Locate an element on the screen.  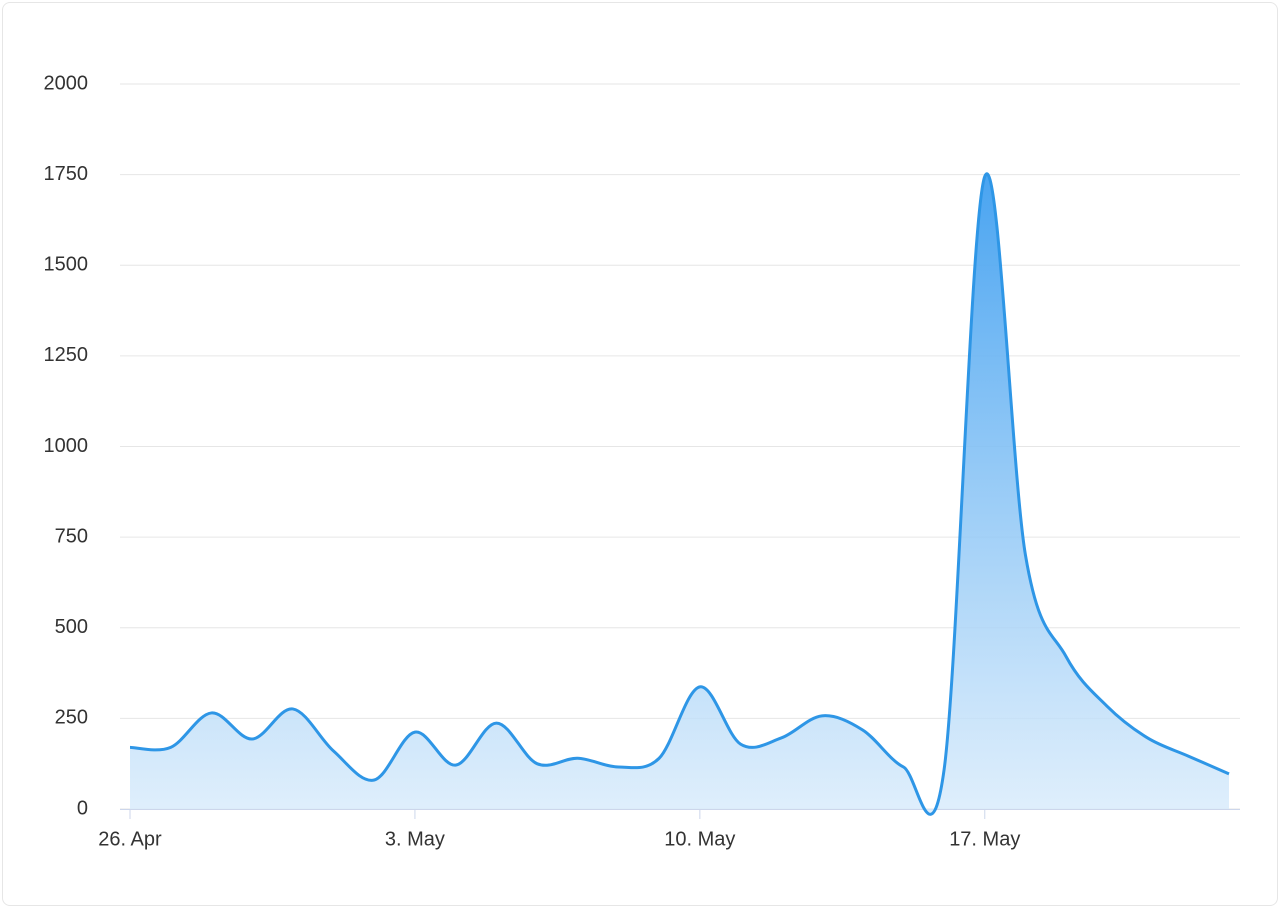
y-tick-label: 1500 is located at coordinates (66, 265).